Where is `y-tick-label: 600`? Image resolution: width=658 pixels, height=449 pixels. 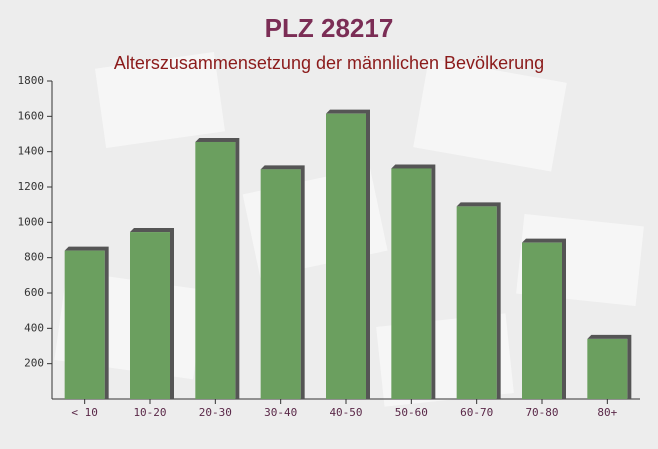
y-tick-label: 600 is located at coordinates (34, 292).